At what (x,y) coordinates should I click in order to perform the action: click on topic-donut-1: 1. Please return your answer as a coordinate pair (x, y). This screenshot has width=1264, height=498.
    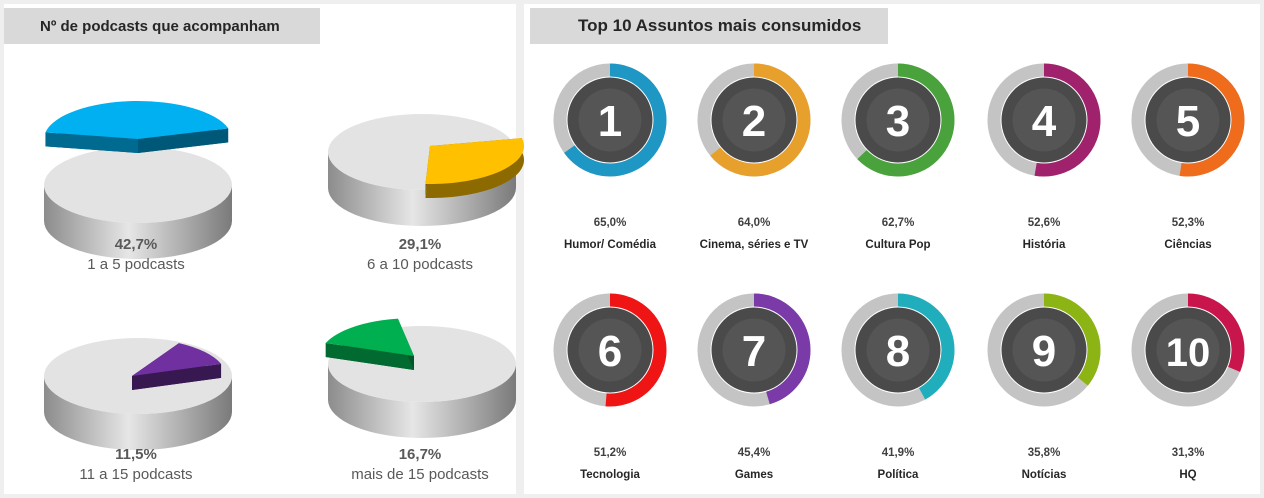
    Looking at the image, I should click on (610, 120).